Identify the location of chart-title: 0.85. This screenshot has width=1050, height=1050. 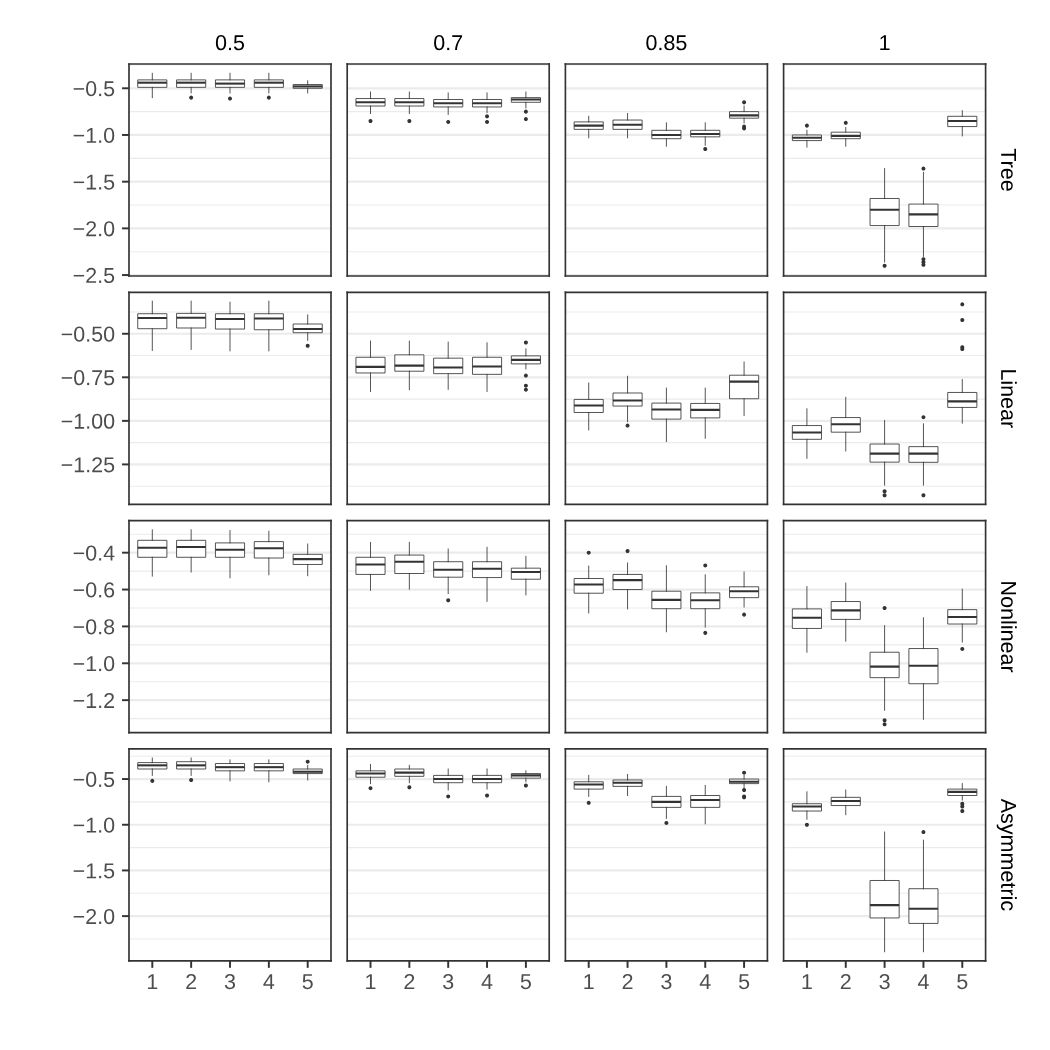
(666, 43).